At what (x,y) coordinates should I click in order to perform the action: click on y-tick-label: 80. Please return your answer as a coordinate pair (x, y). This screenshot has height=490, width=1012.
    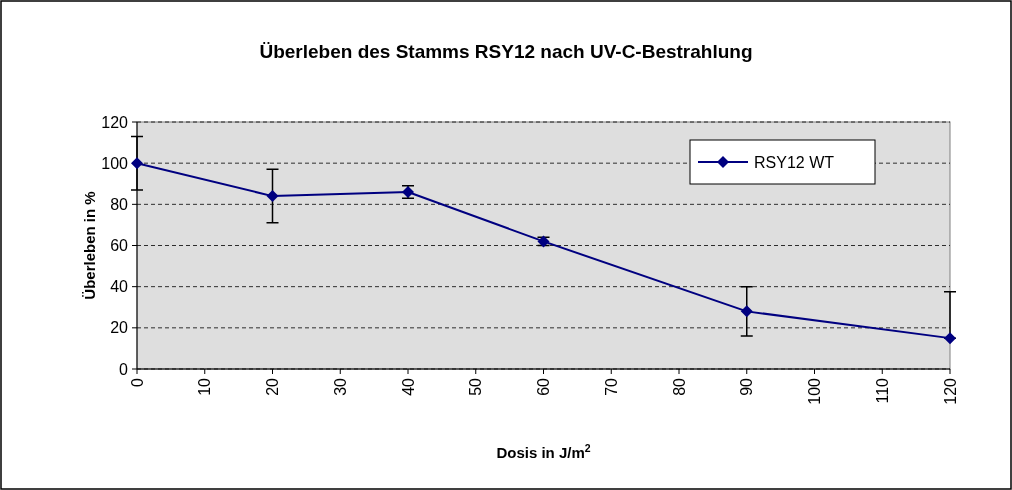
    Looking at the image, I should click on (119, 204).